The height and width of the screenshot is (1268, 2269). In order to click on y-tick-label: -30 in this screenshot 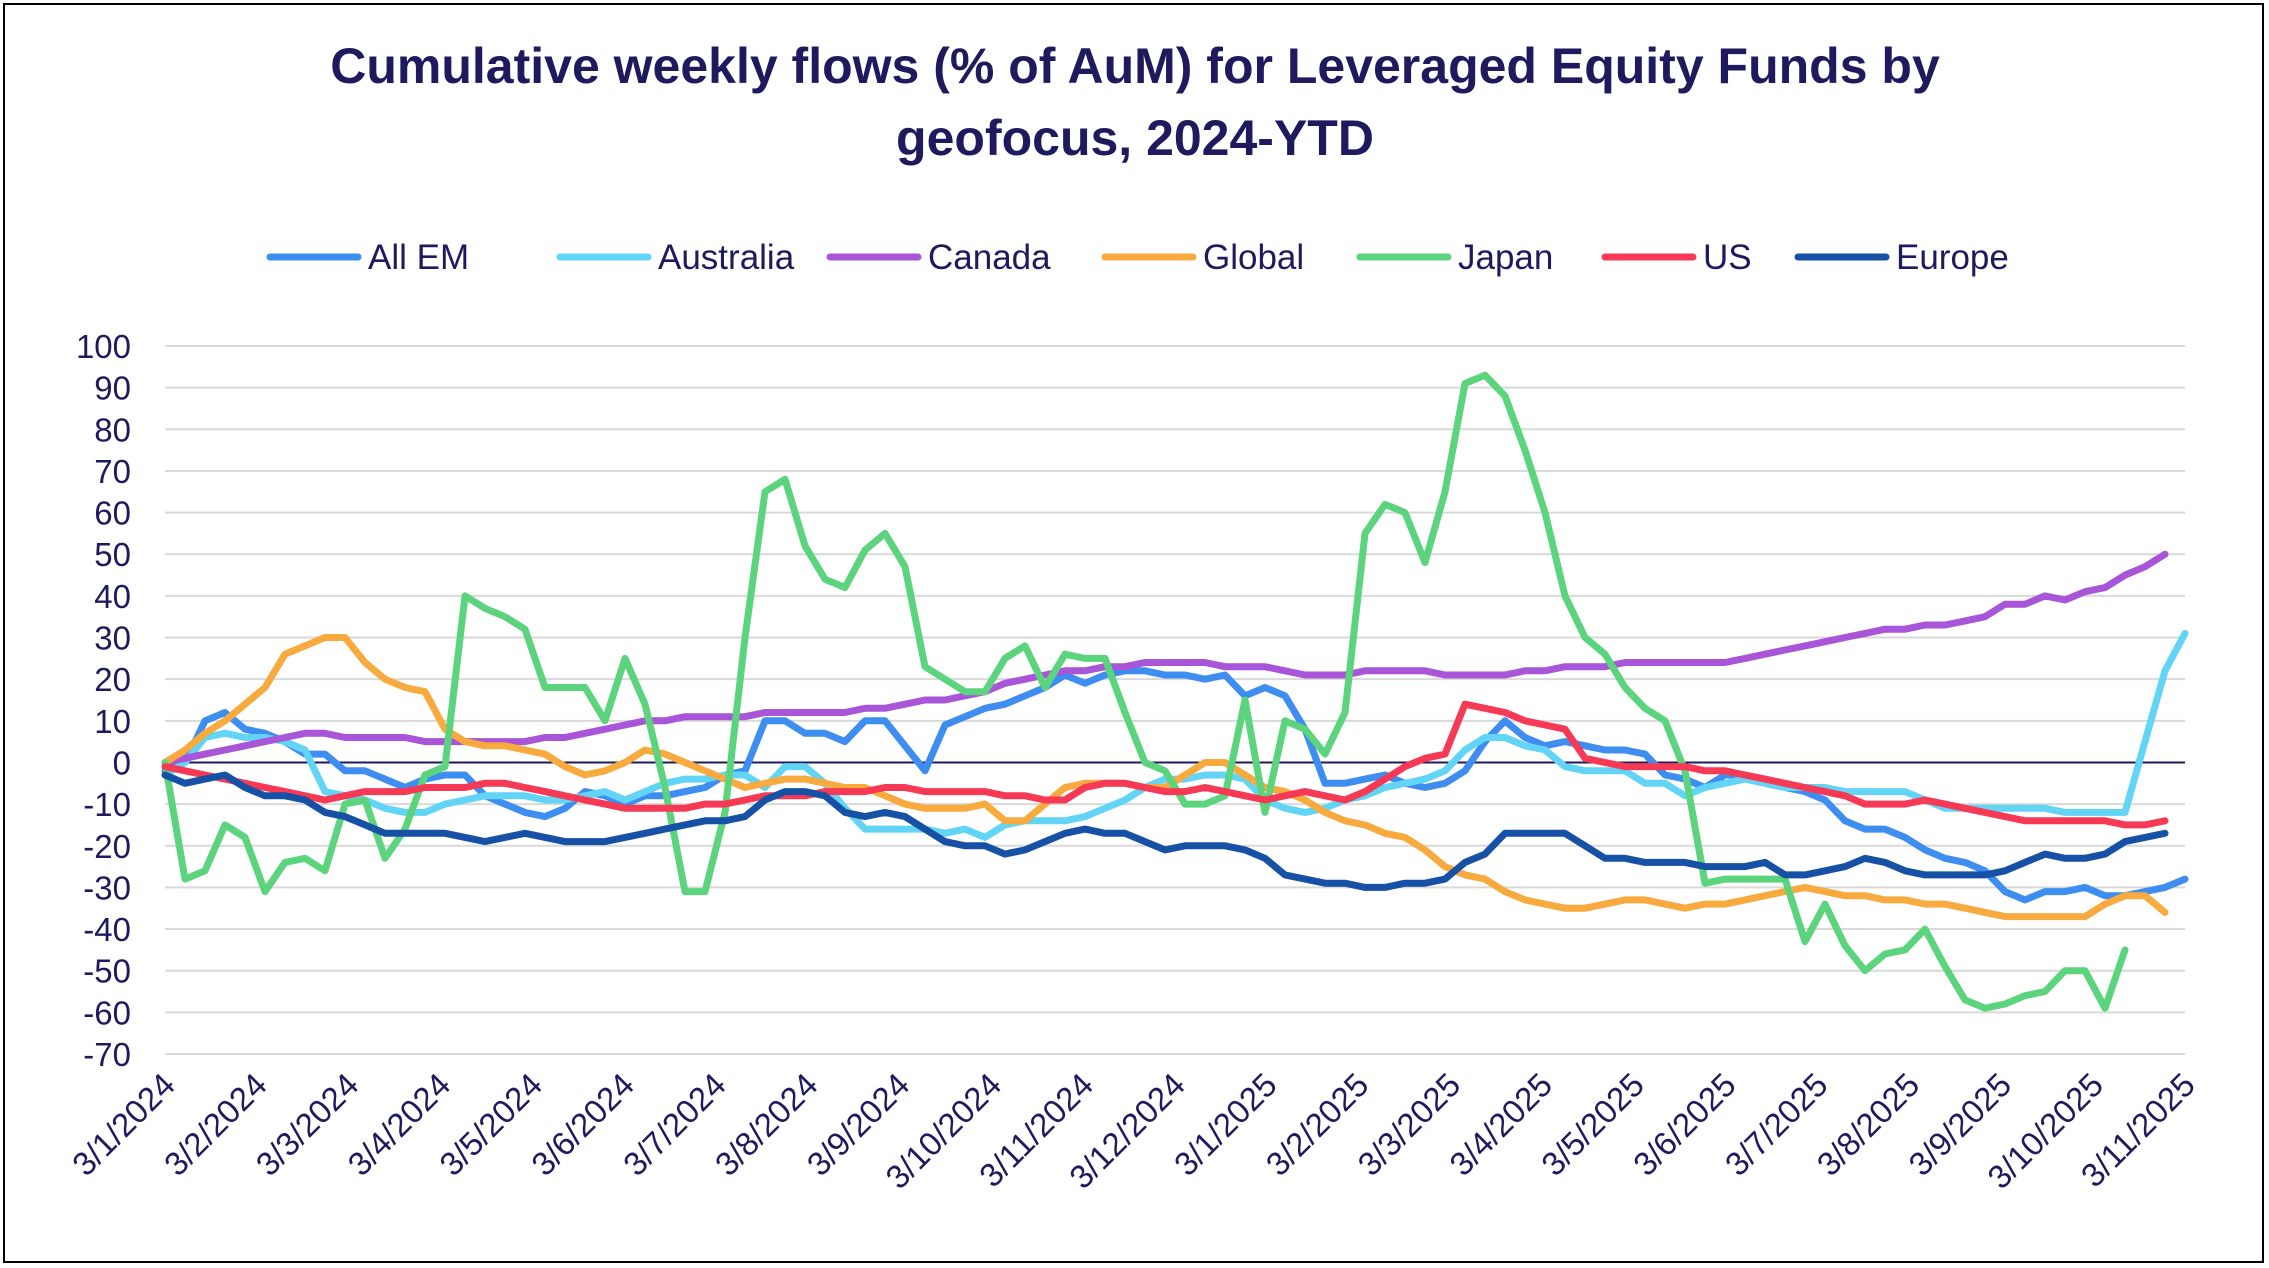, I will do `click(107, 887)`.